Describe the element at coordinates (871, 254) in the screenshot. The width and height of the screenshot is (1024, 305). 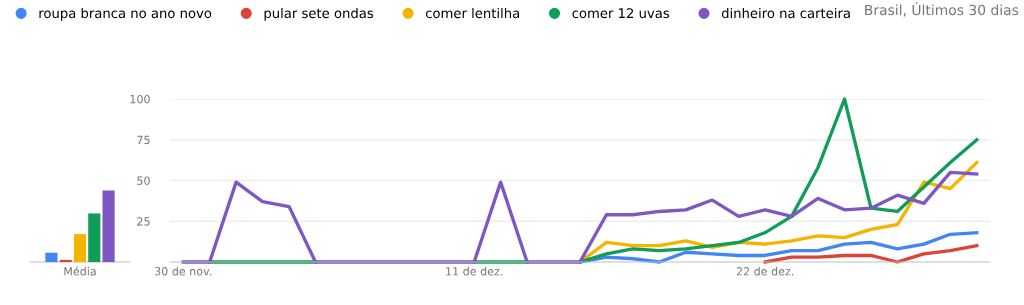
I see `line-series` at that location.